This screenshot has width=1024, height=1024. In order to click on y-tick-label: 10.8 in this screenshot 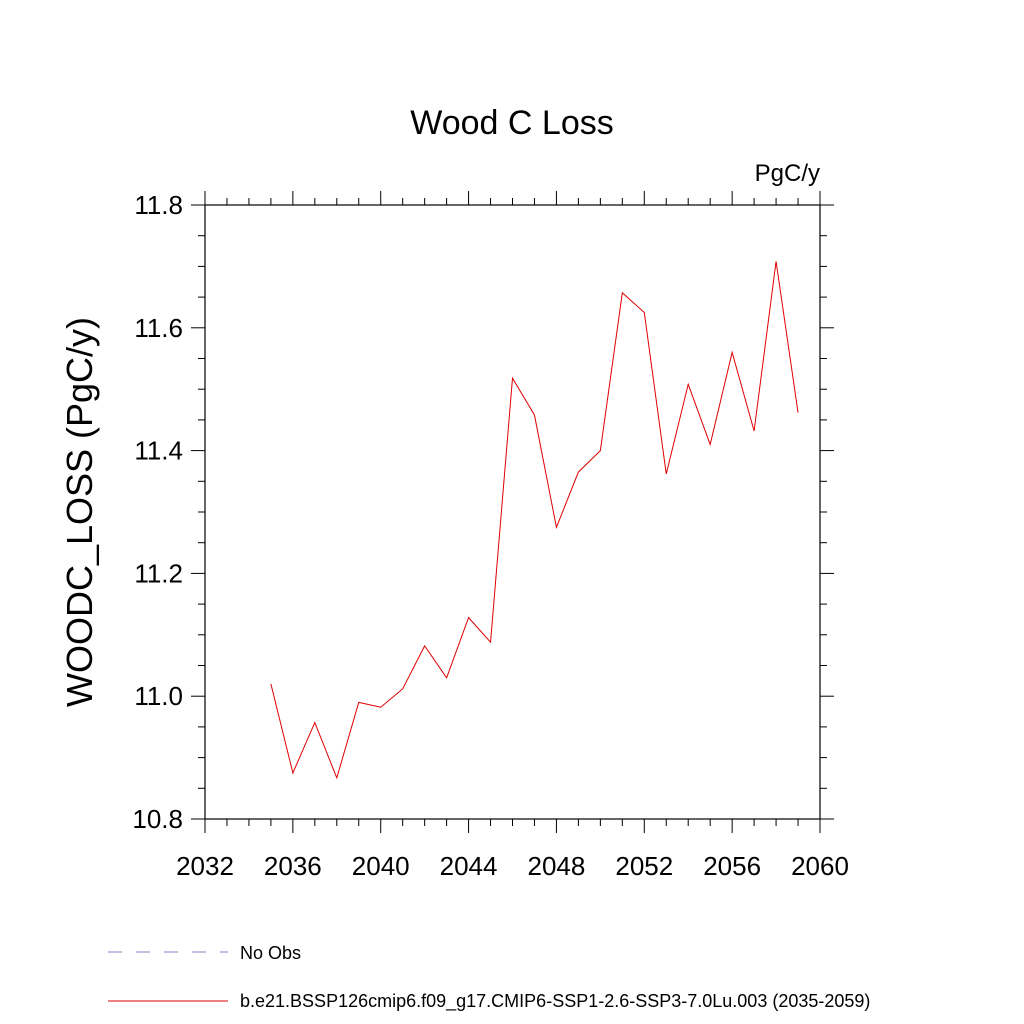, I will do `click(157, 819)`.